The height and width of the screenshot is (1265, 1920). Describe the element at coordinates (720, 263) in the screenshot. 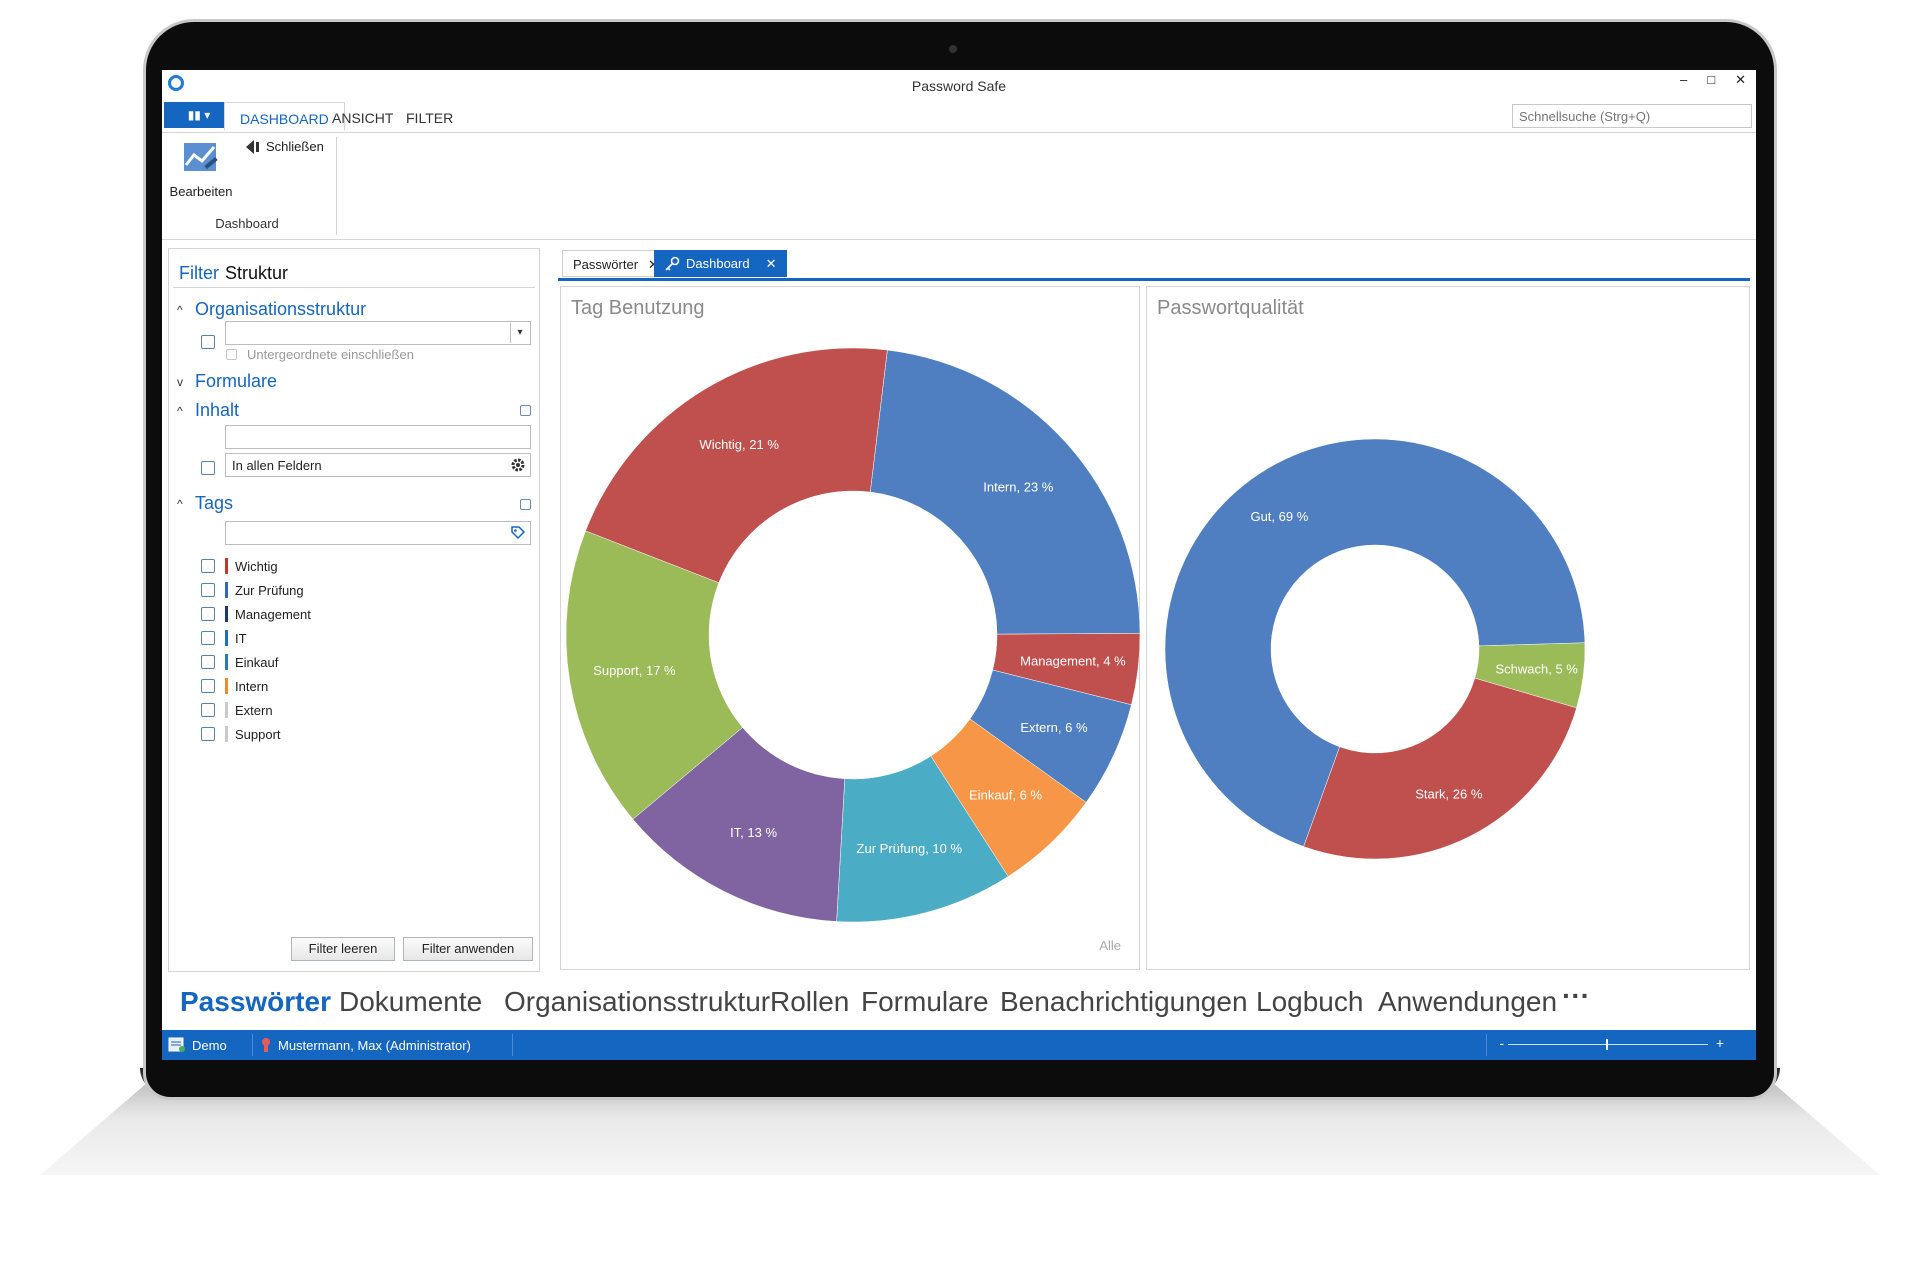

I see `doc-tab-dashboard: Dashboard ✕` at that location.